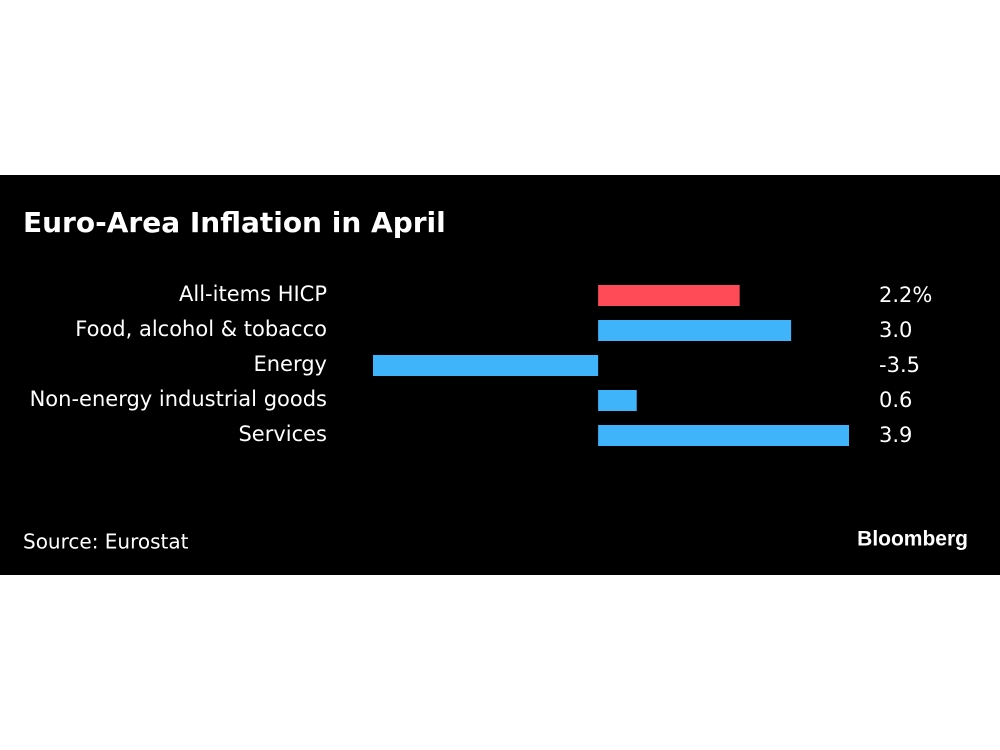 The image size is (1000, 750). What do you see at coordinates (201, 329) in the screenshot?
I see `category-label: Food, alcohol & tobacco` at bounding box center [201, 329].